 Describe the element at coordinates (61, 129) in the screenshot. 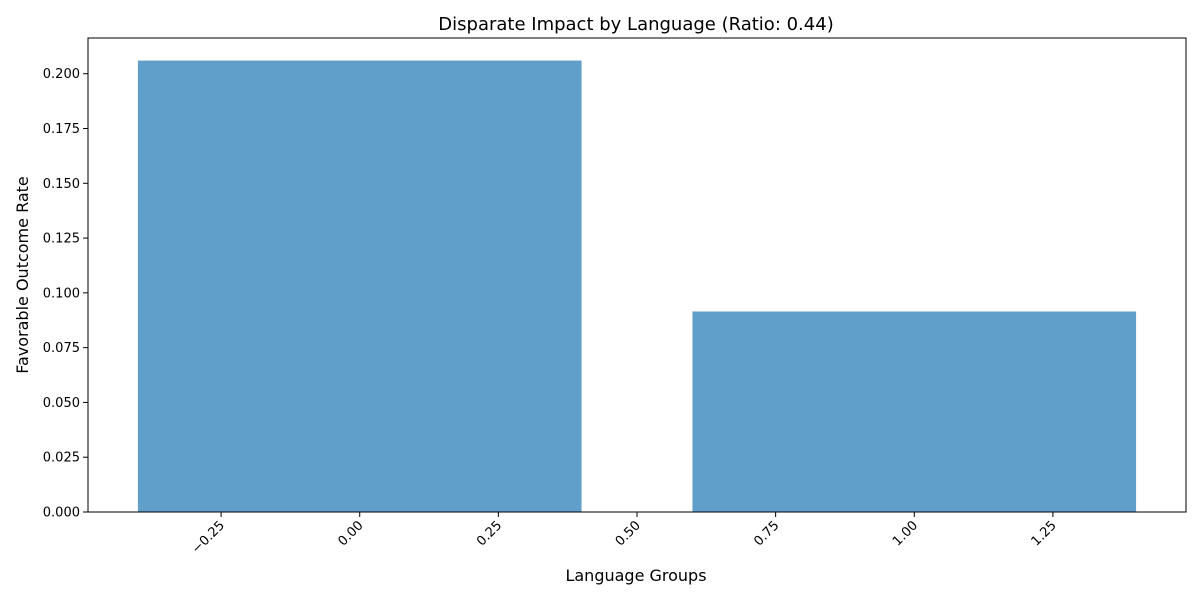

I see `y-tick-label: 0.175` at that location.